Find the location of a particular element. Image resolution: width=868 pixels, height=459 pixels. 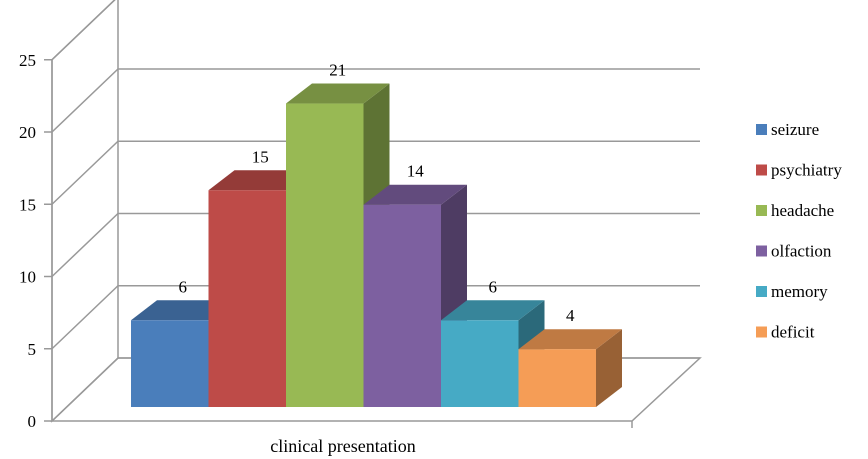

legend-swatch-memory is located at coordinates (761, 291).